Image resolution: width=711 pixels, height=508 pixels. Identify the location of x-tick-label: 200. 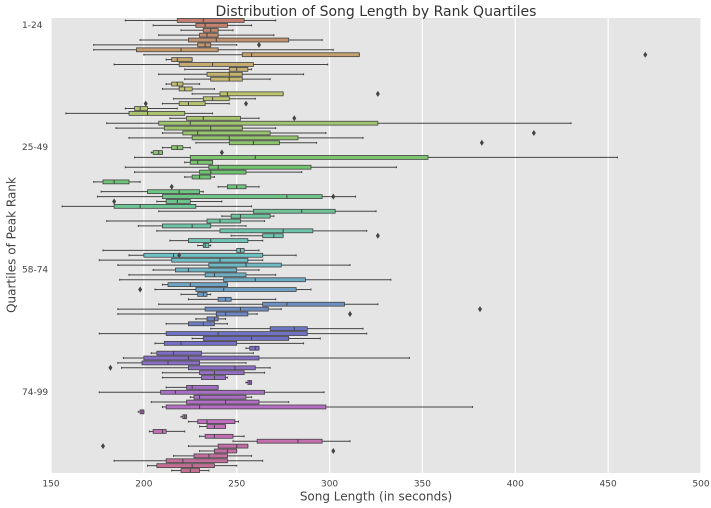
(143, 485).